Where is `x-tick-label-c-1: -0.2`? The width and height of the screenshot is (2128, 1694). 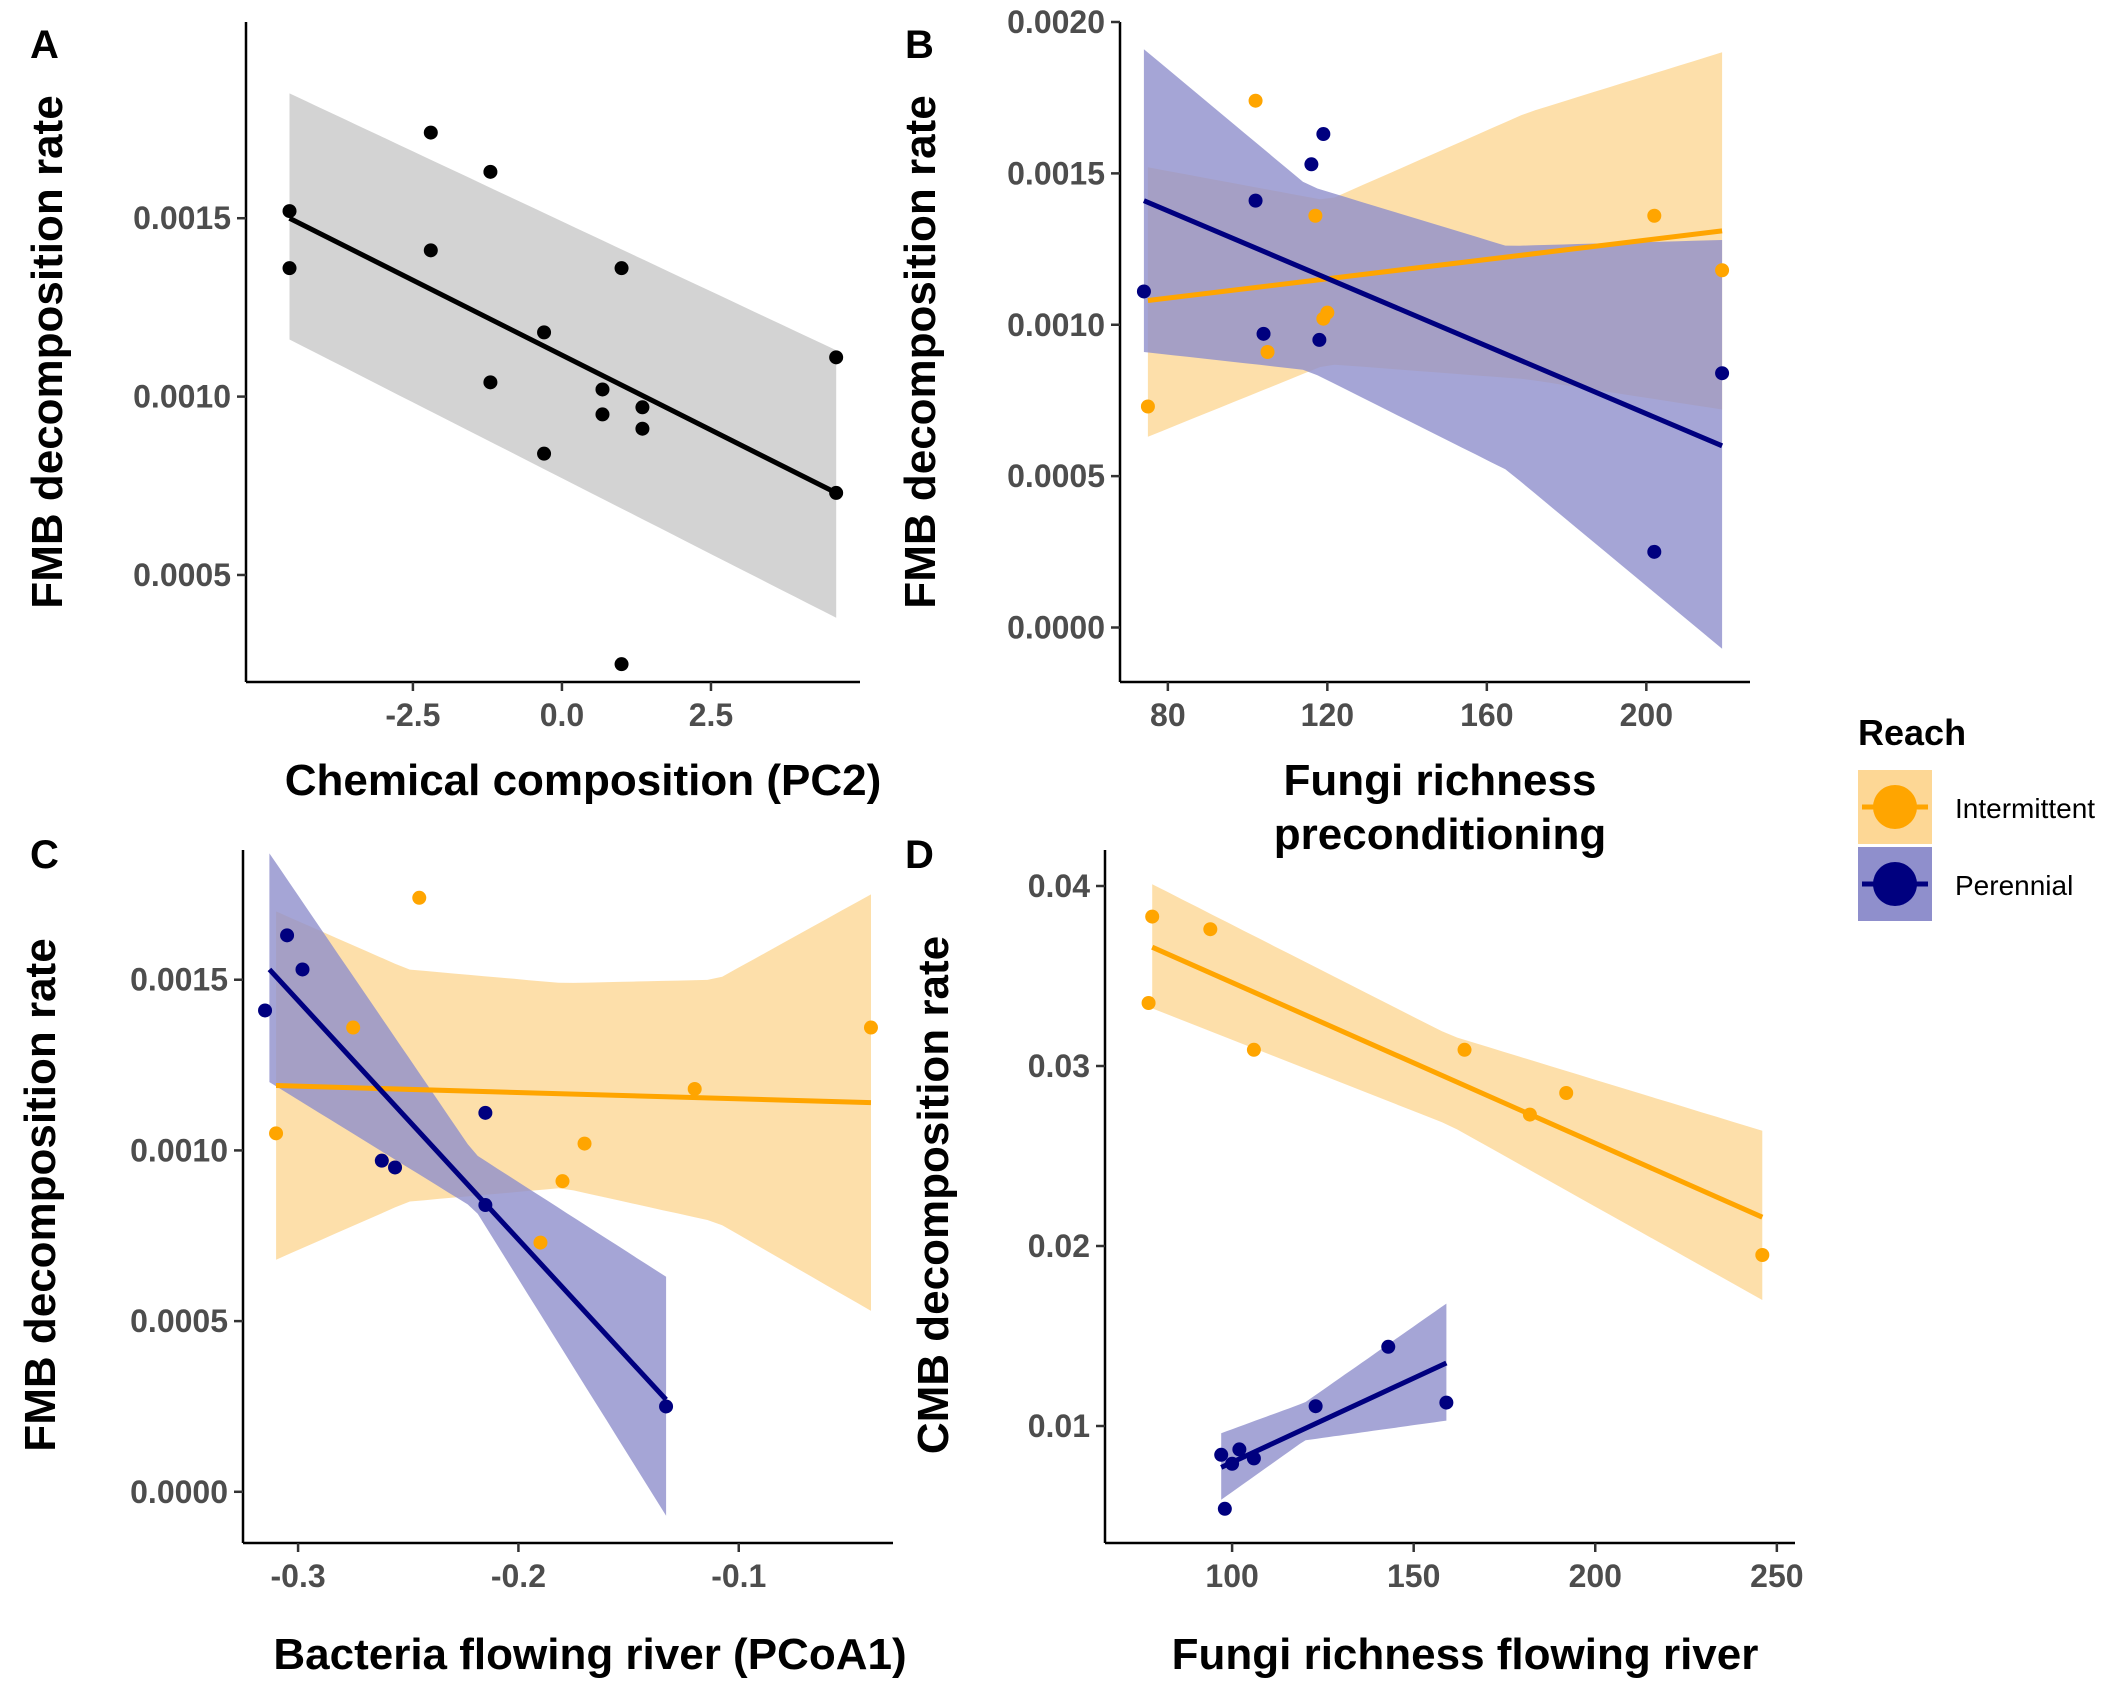 x-tick-label-c-1: -0.2 is located at coordinates (518, 1576).